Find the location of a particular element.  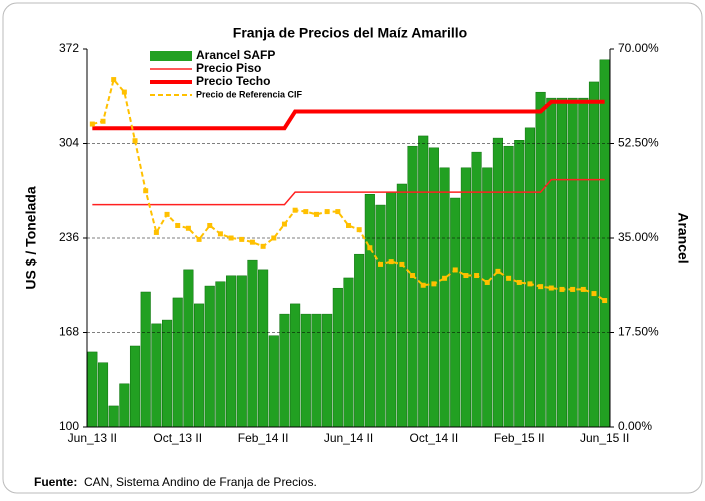

y2-tick-label: 35.00% is located at coordinates (638, 237).